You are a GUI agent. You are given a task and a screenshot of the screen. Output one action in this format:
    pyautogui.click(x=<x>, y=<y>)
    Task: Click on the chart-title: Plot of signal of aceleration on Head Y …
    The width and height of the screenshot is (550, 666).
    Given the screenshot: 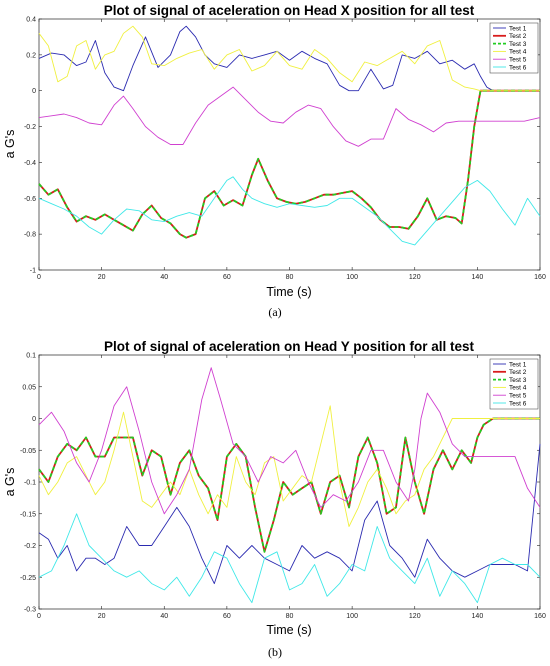 What is the action you would take?
    pyautogui.click(x=289, y=346)
    